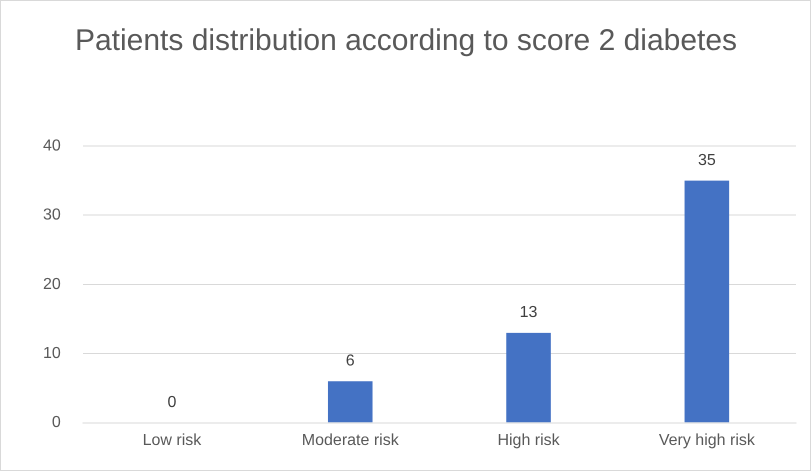 The width and height of the screenshot is (811, 471). What do you see at coordinates (52, 284) in the screenshot?
I see `y-tick-label: 20` at bounding box center [52, 284].